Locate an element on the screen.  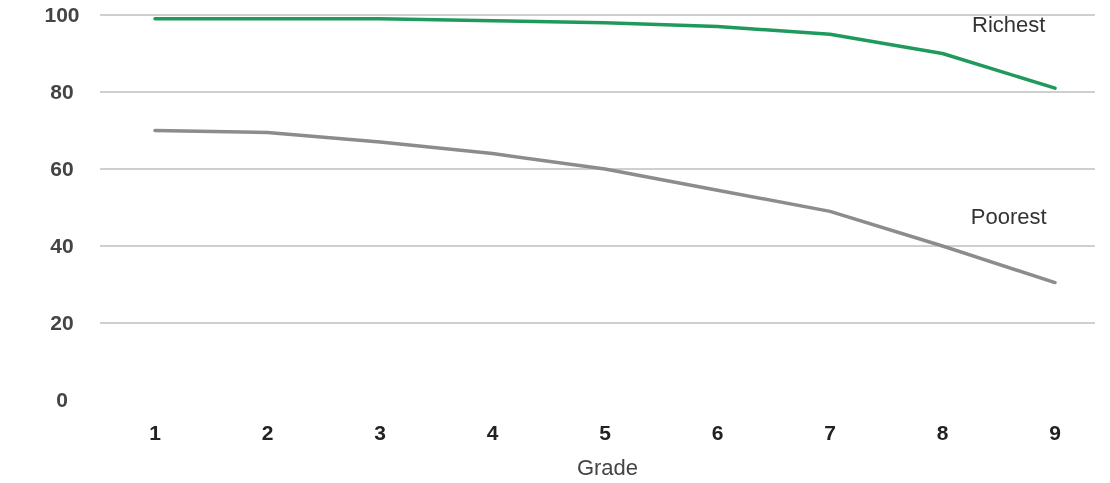
x-tick-label: 5 is located at coordinates (605, 432).